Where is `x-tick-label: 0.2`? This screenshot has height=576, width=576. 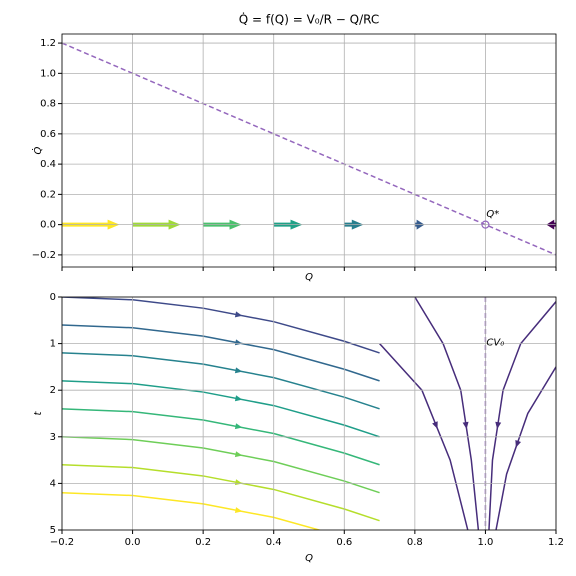 x-tick-label: 0.2 is located at coordinates (203, 542).